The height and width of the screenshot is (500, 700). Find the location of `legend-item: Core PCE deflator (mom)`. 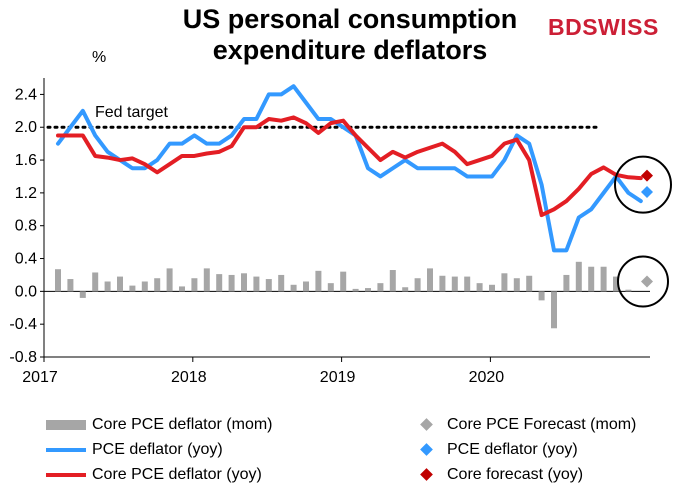

legend-item: Core PCE deflator (mom) is located at coordinates (159, 425).